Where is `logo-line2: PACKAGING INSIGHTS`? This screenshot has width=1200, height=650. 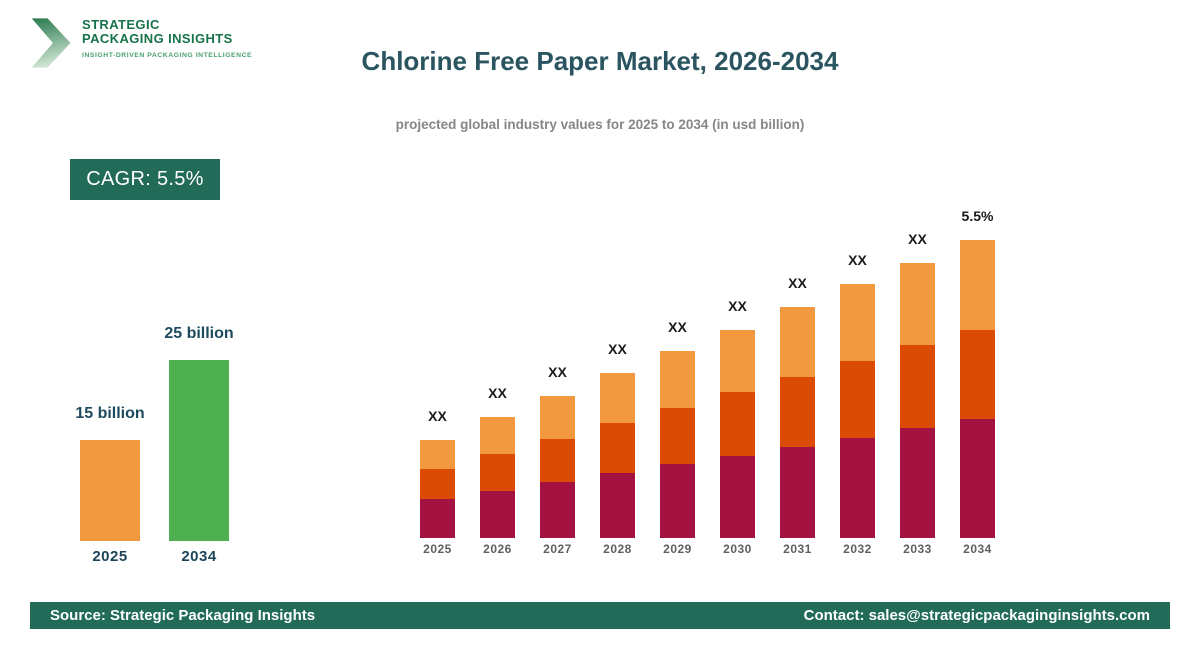 logo-line2: PACKAGING INSIGHTS is located at coordinates (157, 39).